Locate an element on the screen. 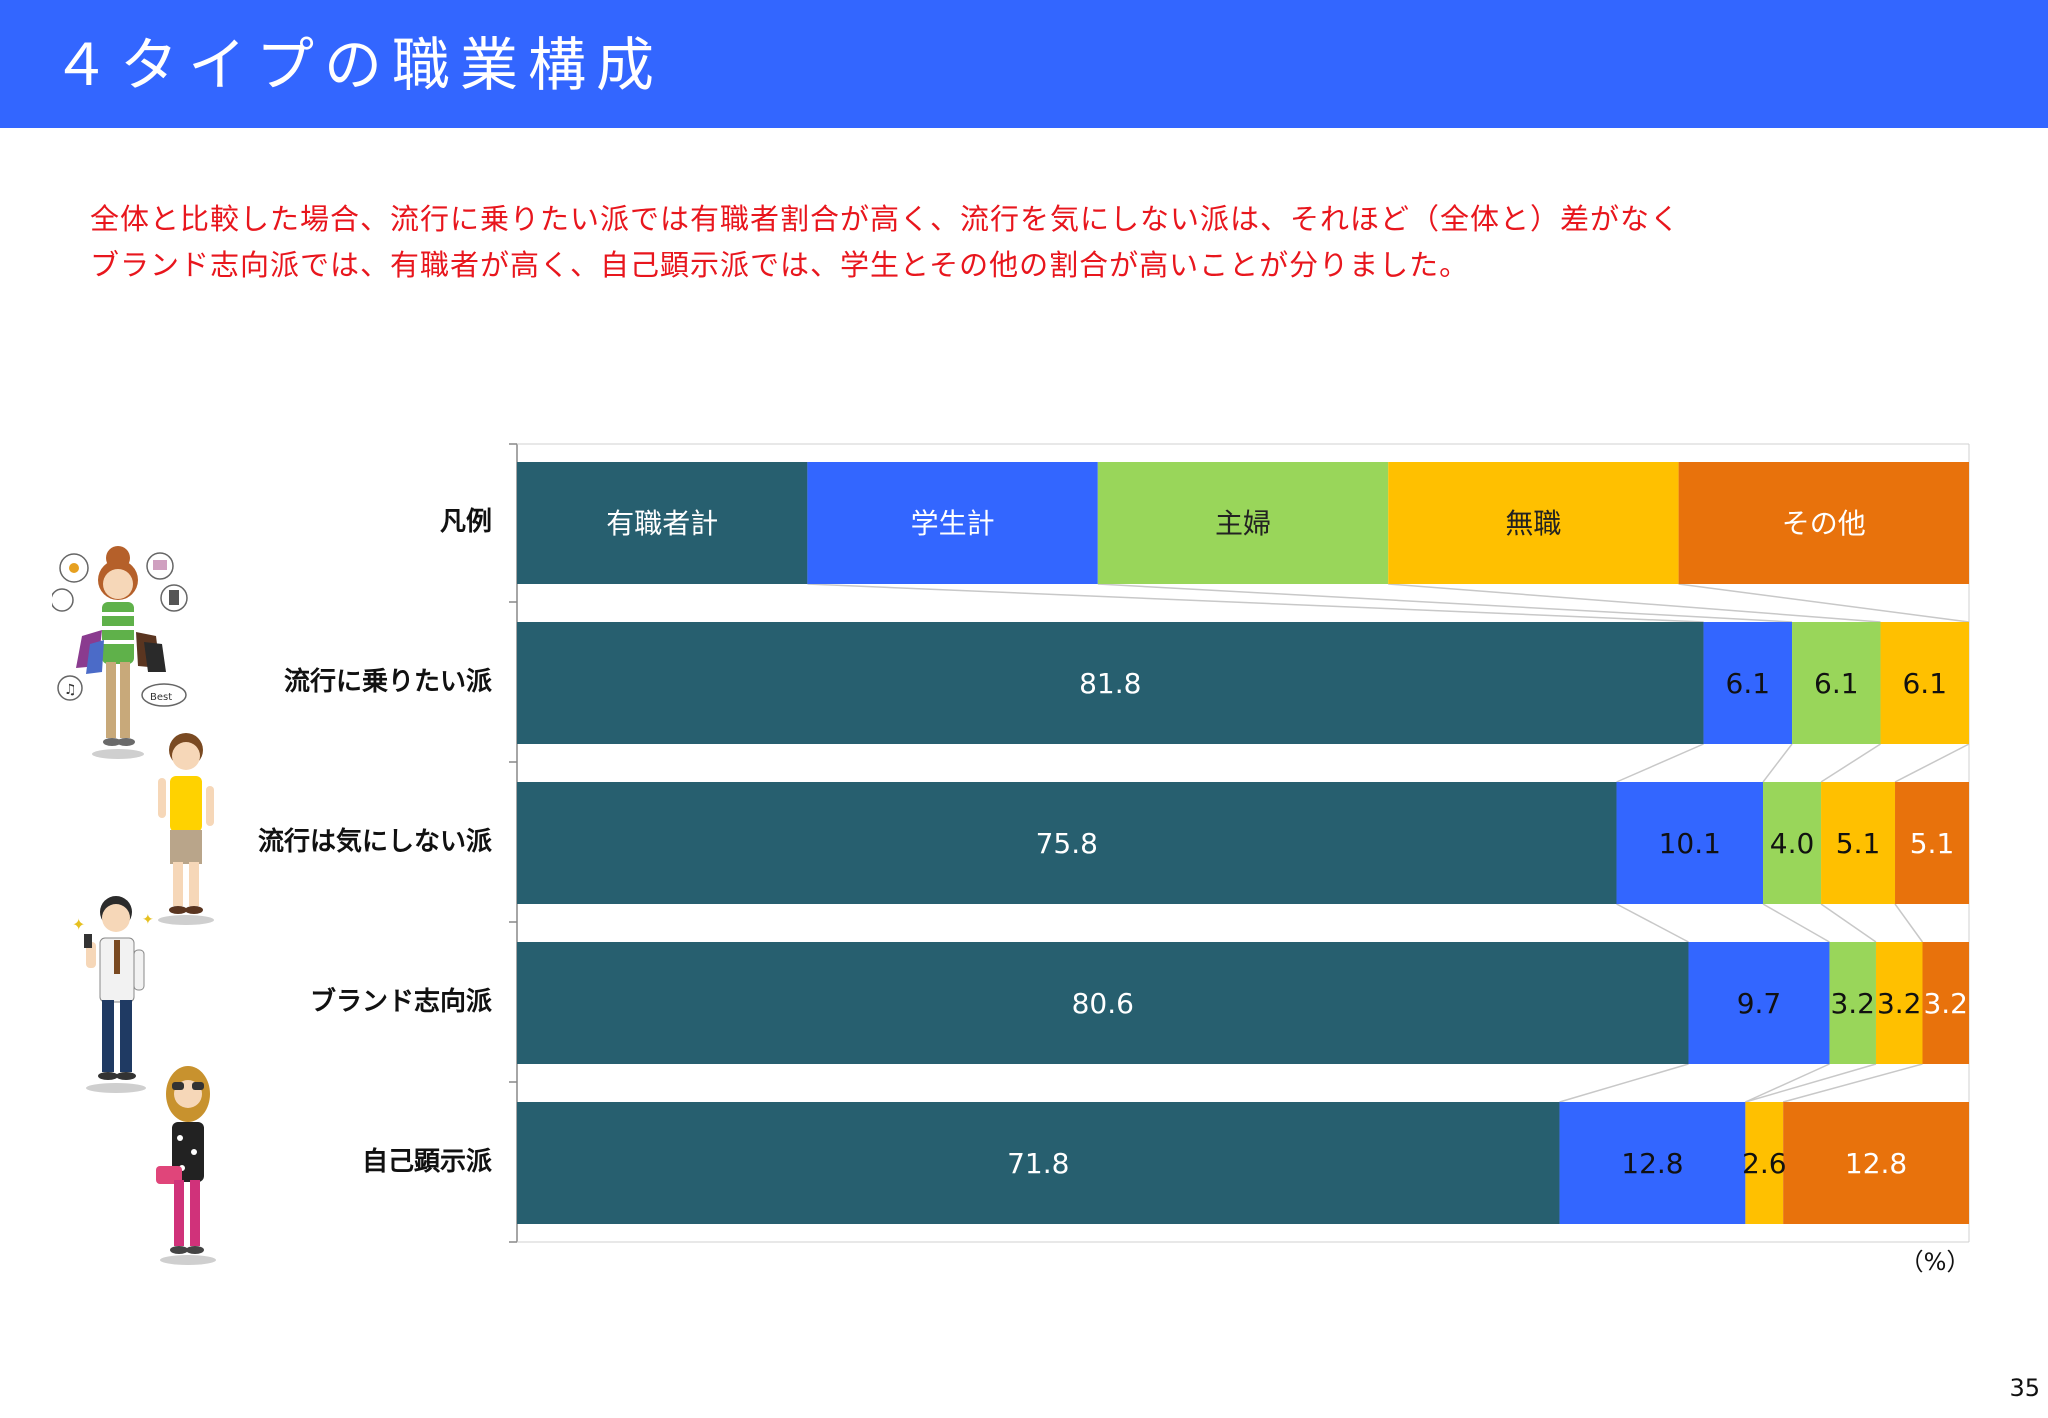 Image resolution: width=2048 pixels, height=1418 pixels. legend-label-1: 学生計 is located at coordinates (953, 523).